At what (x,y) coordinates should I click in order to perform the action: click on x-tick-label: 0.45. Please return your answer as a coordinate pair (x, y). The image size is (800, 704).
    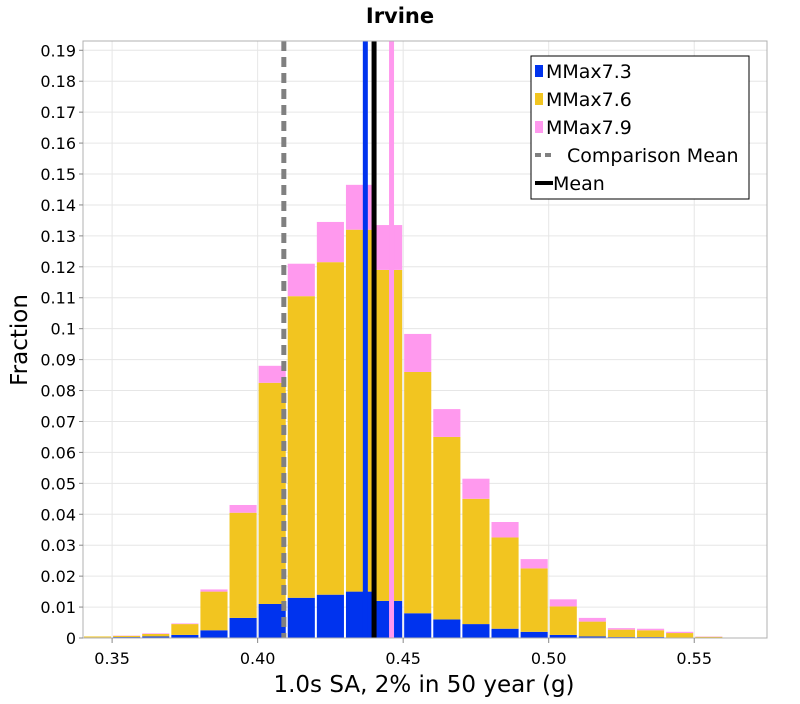
    Looking at the image, I should click on (403, 658).